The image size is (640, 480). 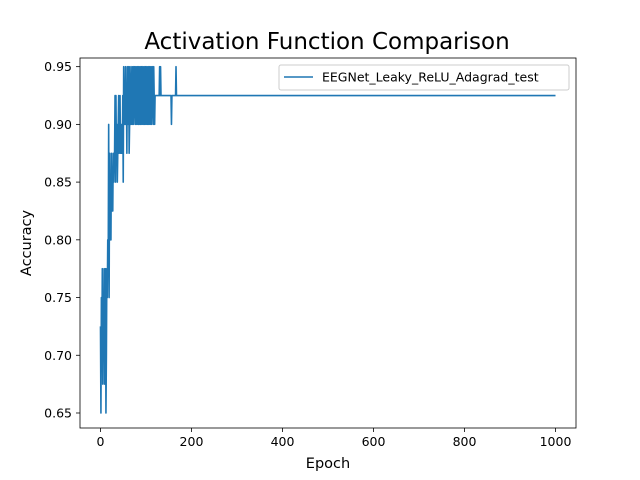 I want to click on x-tick-label: 800, so click(x=465, y=441).